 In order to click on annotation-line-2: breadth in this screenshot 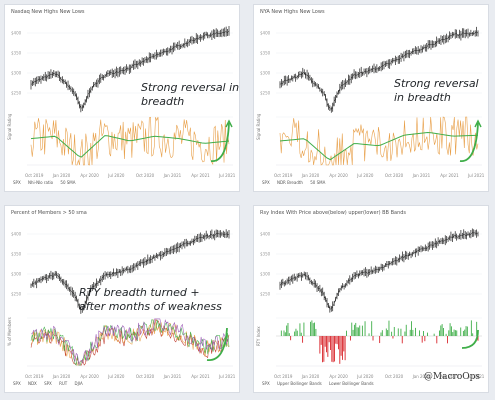, I will do `click(163, 101)`.